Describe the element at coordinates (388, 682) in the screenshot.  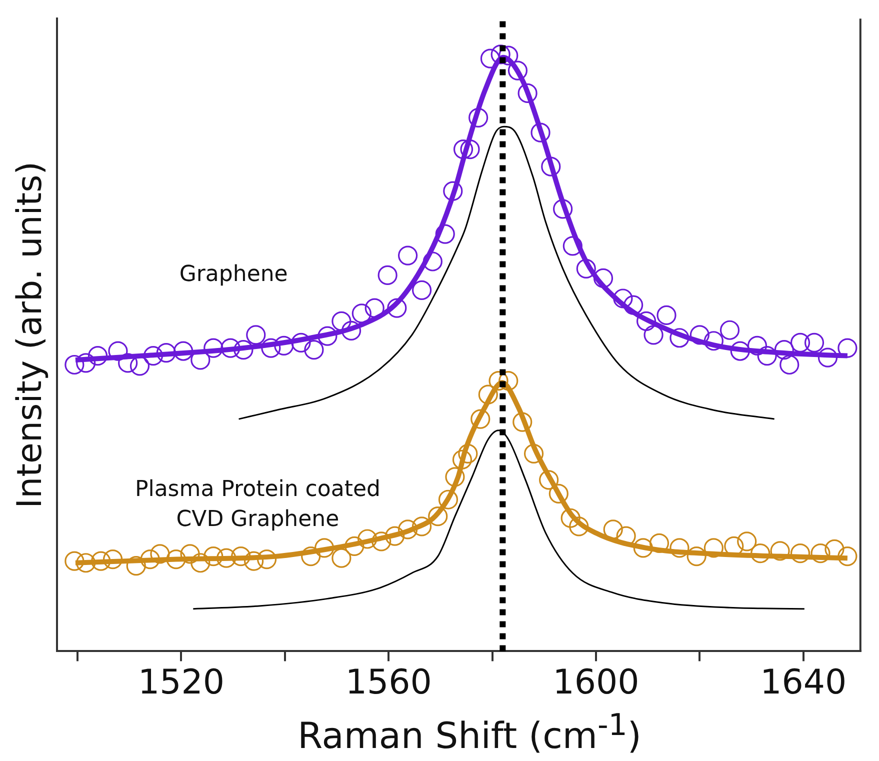
I see `x-tick-label: 1560` at that location.